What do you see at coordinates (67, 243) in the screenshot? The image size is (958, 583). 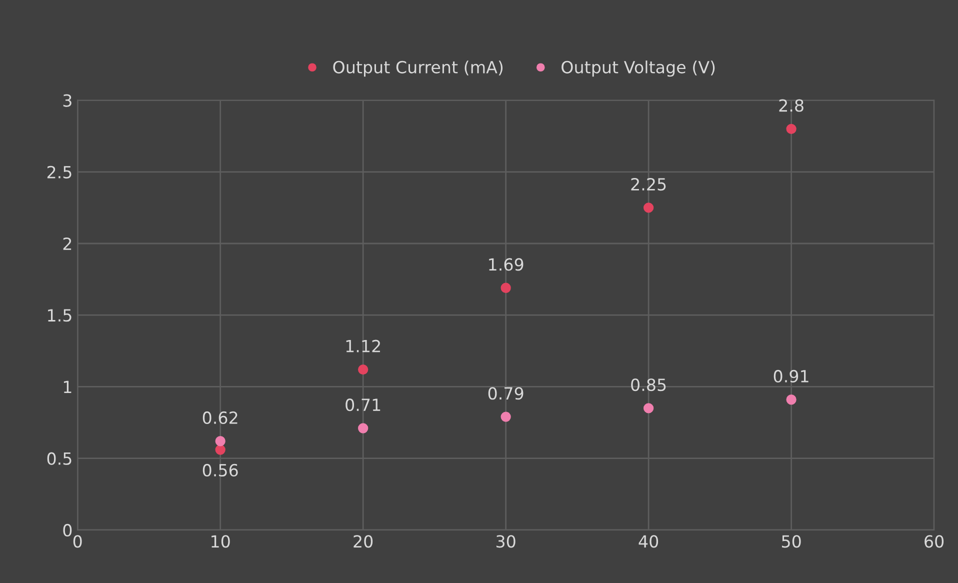 I see `y-tick-label: 2` at bounding box center [67, 243].